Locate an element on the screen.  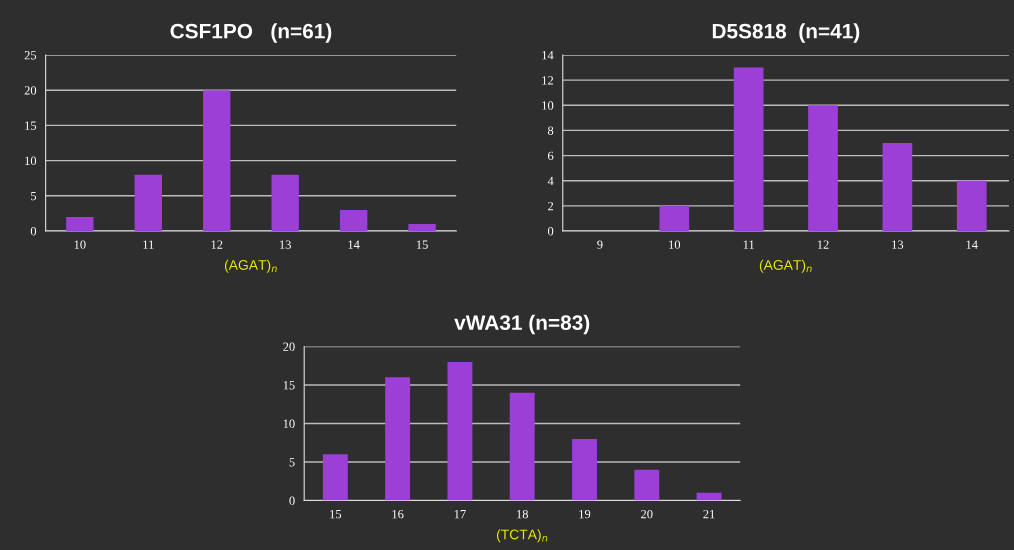
chart-title: D5S818 (n=41) is located at coordinates (786, 33).